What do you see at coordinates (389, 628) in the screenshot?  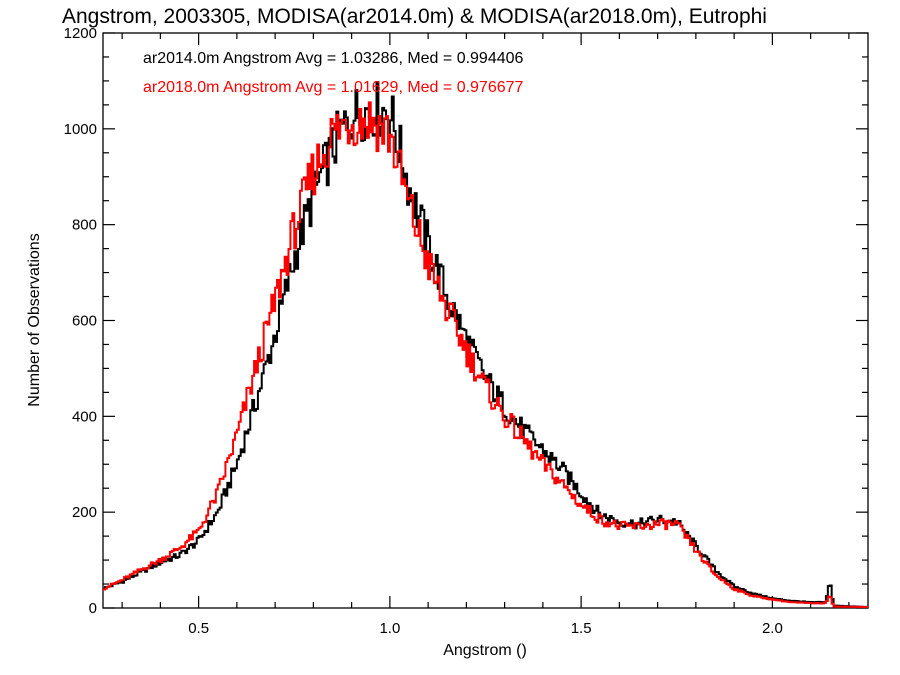 I see `x-tick-label: 1.0` at bounding box center [389, 628].